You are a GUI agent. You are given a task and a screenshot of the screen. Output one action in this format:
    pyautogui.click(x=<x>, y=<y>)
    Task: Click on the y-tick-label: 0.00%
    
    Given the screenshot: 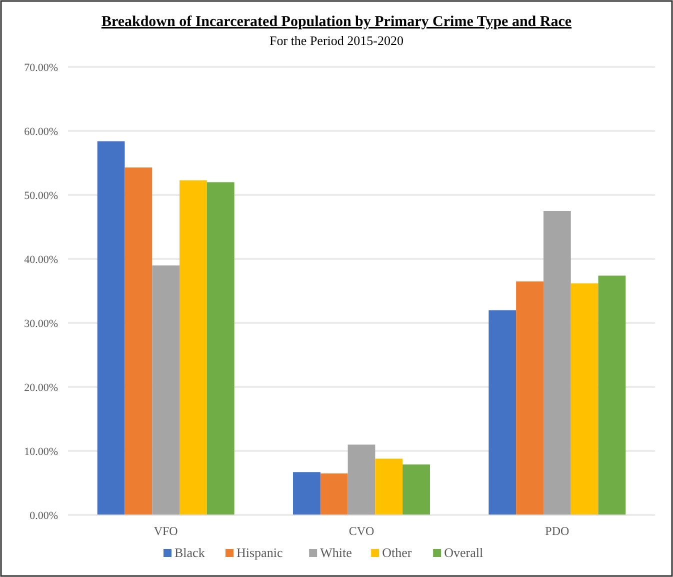 What is the action you would take?
    pyautogui.click(x=44, y=516)
    